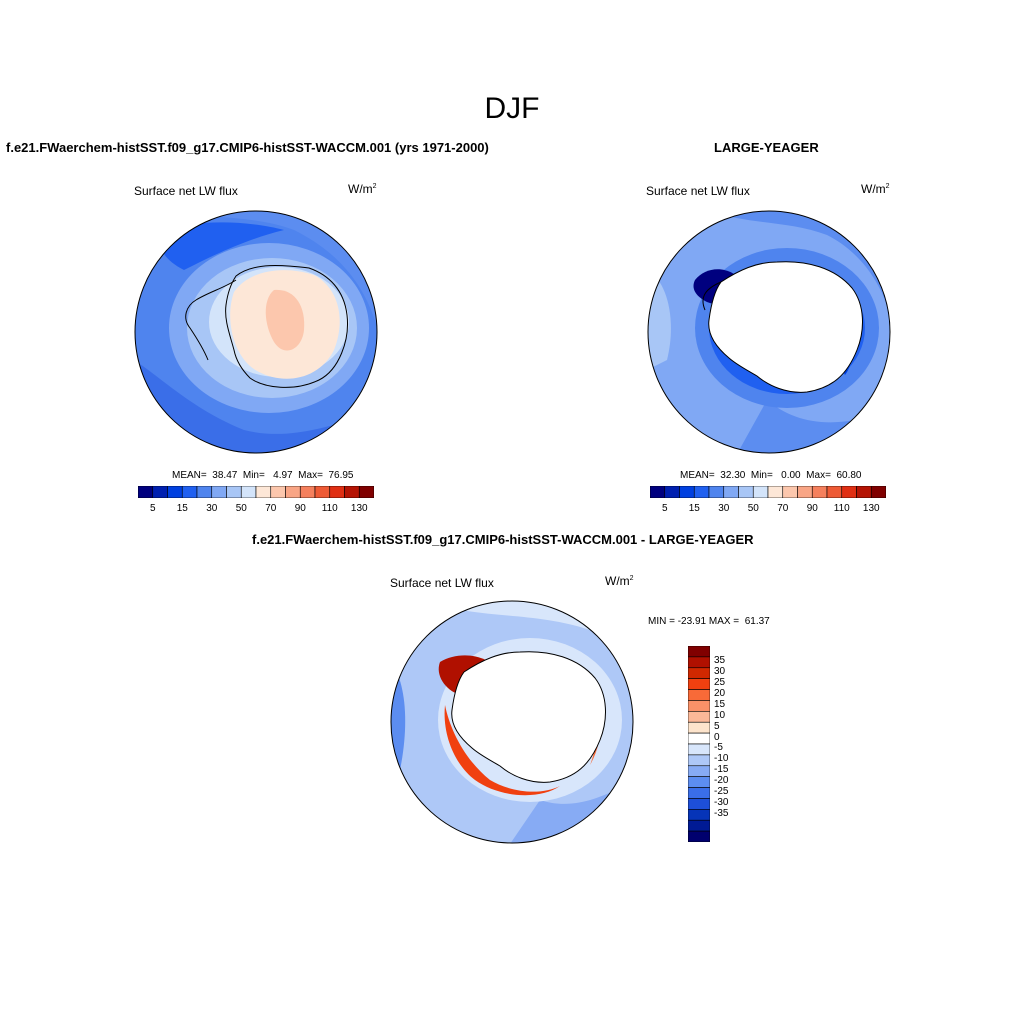 The image size is (1024, 1024). I want to click on diff-colorbar-tick-label: 0, so click(717, 737).